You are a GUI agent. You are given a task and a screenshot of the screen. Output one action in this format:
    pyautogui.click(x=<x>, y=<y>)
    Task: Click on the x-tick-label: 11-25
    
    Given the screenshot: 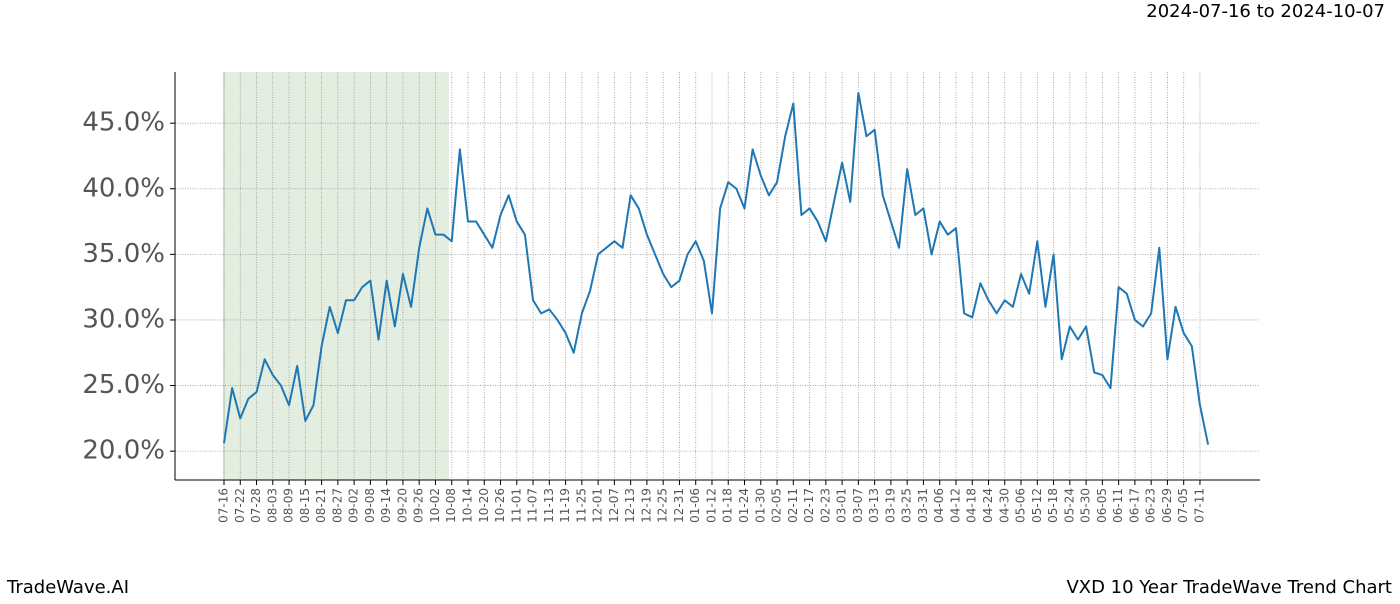 What is the action you would take?
    pyautogui.click(x=581, y=505)
    